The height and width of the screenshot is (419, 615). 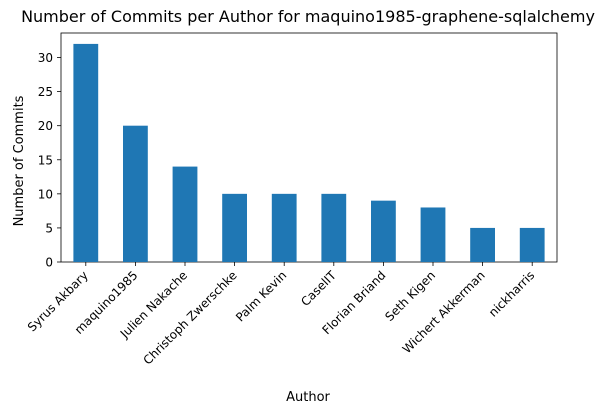 I want to click on x-tick-label: Christoph Zwerschke, so click(x=190, y=317).